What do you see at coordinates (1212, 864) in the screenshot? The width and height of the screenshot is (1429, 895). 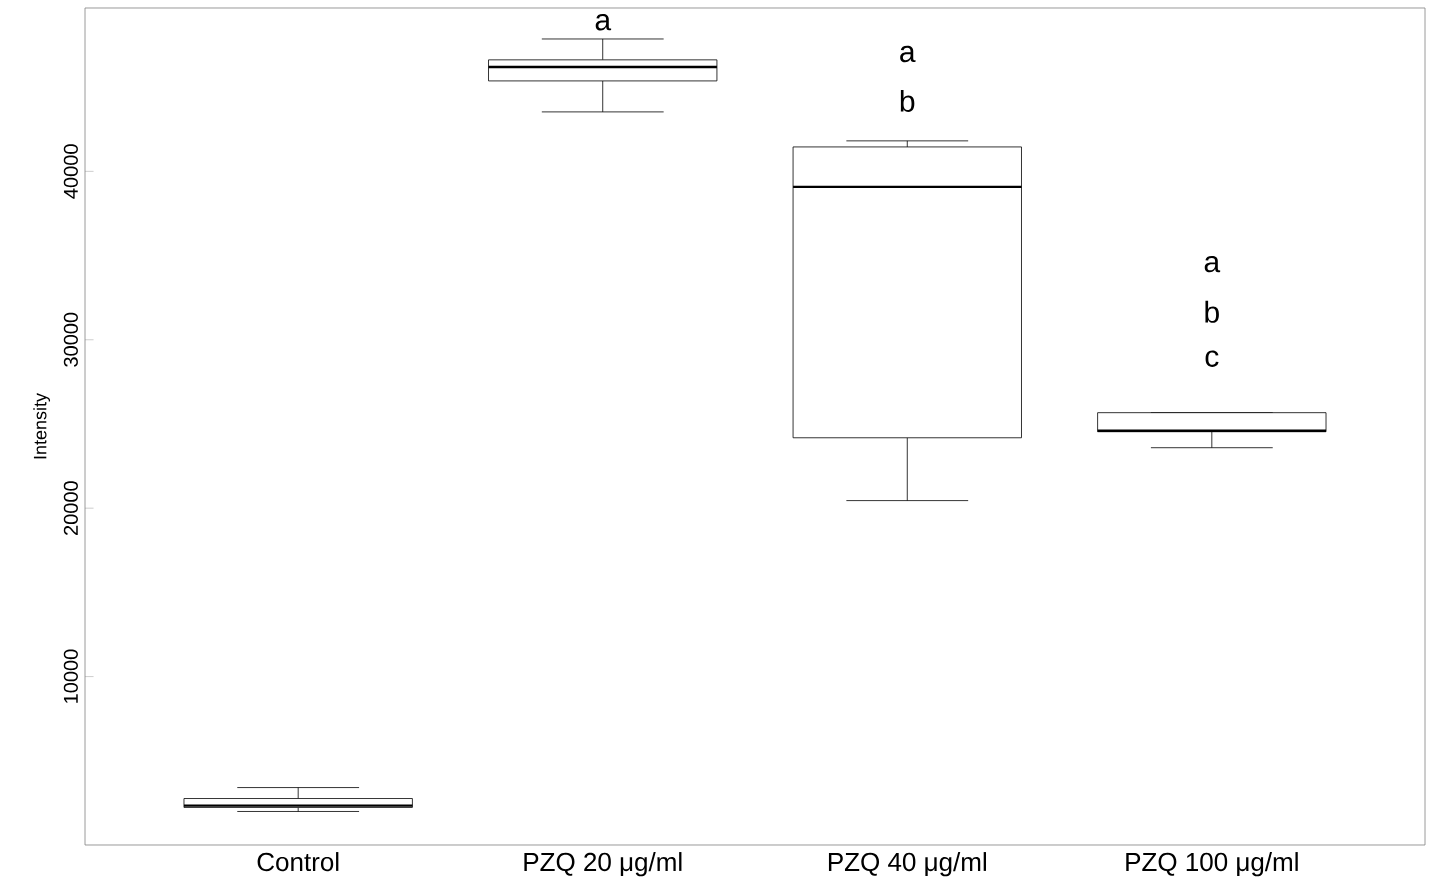 I see `x-tick-label: PZQ 100 μg/ml` at bounding box center [1212, 864].